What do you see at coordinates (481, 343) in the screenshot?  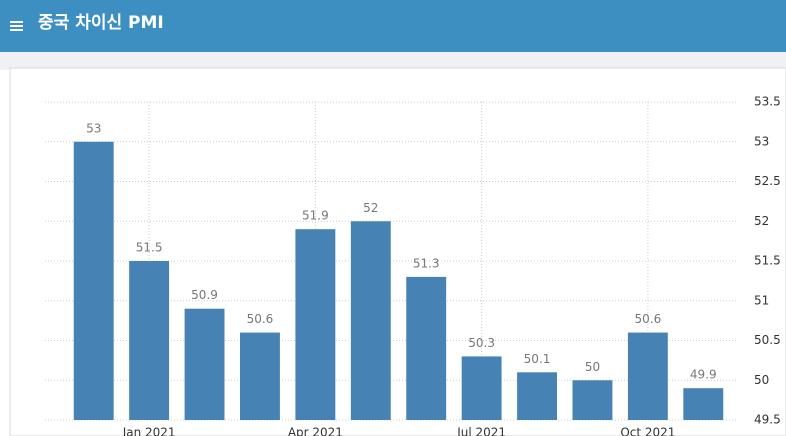 I see `value-label: 50.3` at bounding box center [481, 343].